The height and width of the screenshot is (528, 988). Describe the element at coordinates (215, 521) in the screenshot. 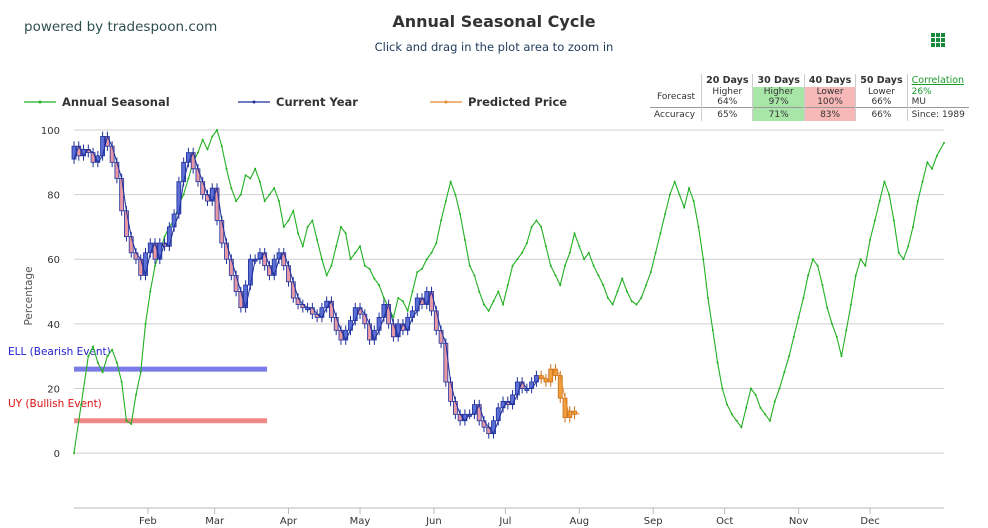

I see `x-tick-label-mar: Mar` at that location.